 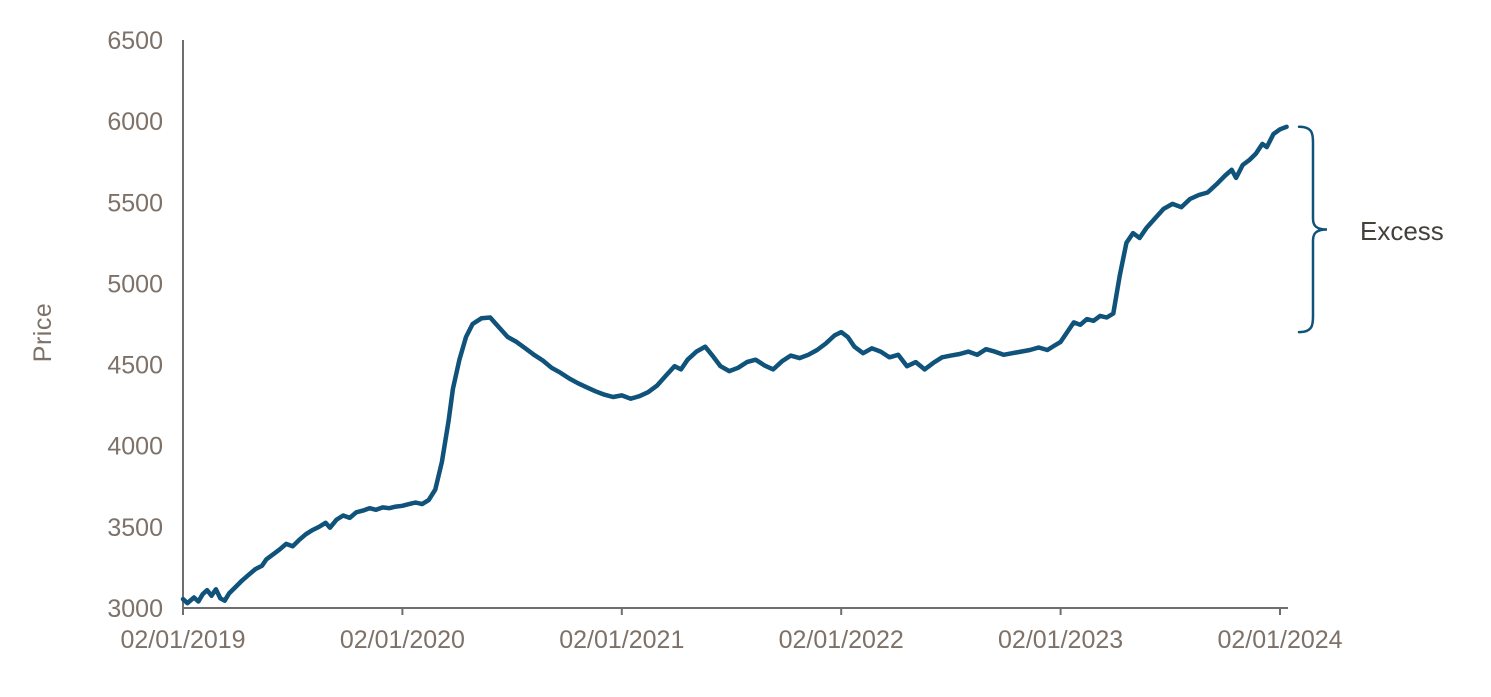 What do you see at coordinates (135, 203) in the screenshot?
I see `y-tick-label: 5500` at bounding box center [135, 203].